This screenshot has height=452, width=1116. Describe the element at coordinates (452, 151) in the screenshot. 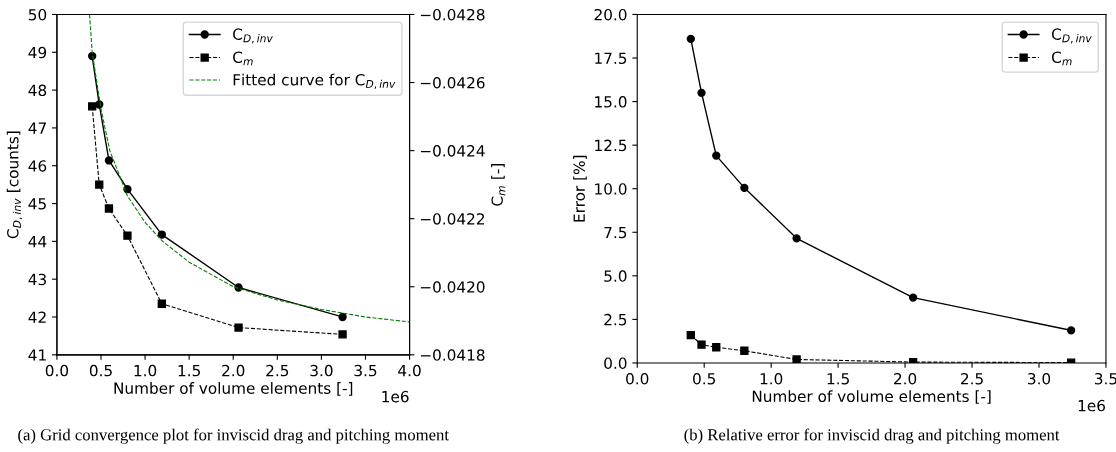

I see `y2-tick-label: −0.0424` at that location.